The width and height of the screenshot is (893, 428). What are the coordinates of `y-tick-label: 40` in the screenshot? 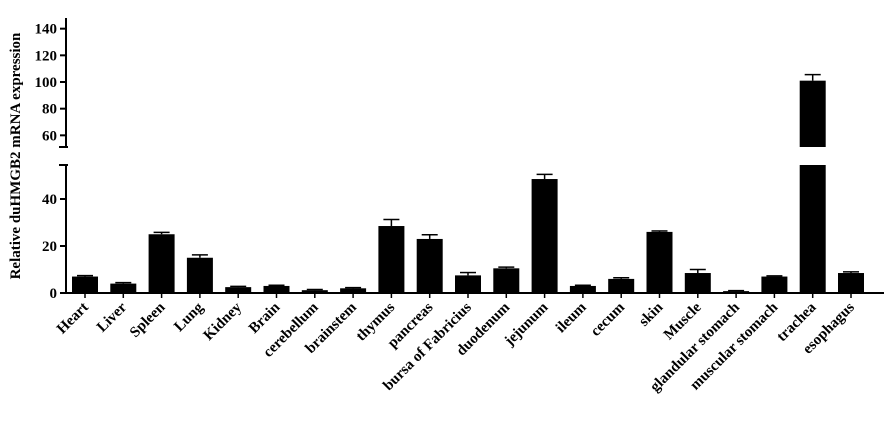 It's located at (49, 200).